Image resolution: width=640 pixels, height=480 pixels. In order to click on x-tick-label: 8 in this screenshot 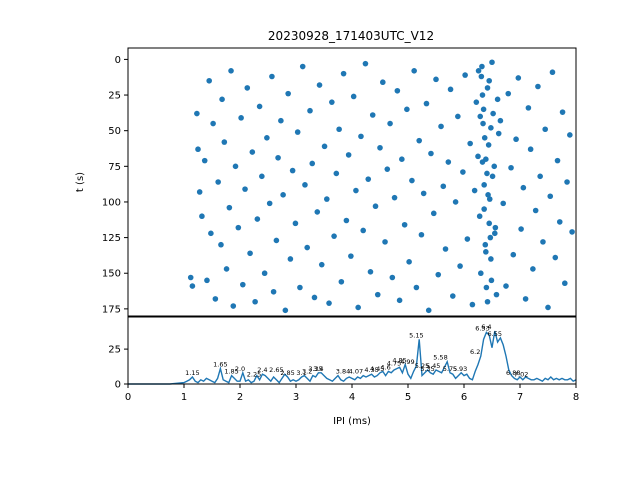, I will do `click(576, 397)`.